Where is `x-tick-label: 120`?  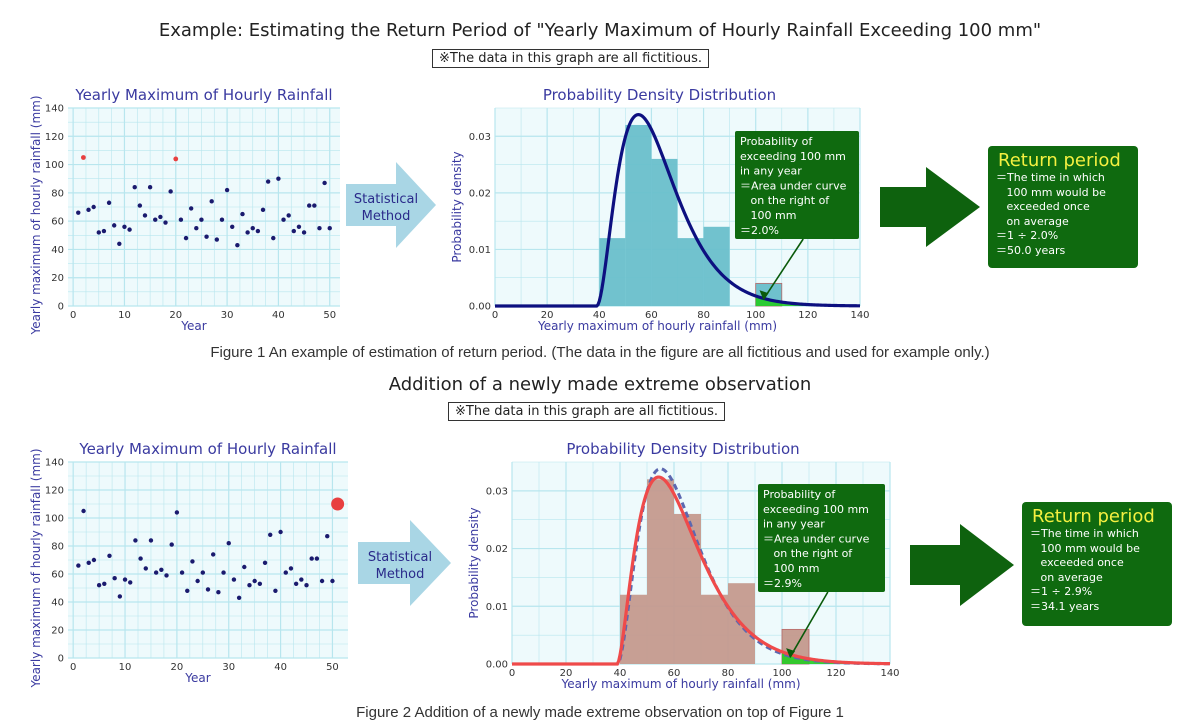
x-tick-label: 120 is located at coordinates (807, 315).